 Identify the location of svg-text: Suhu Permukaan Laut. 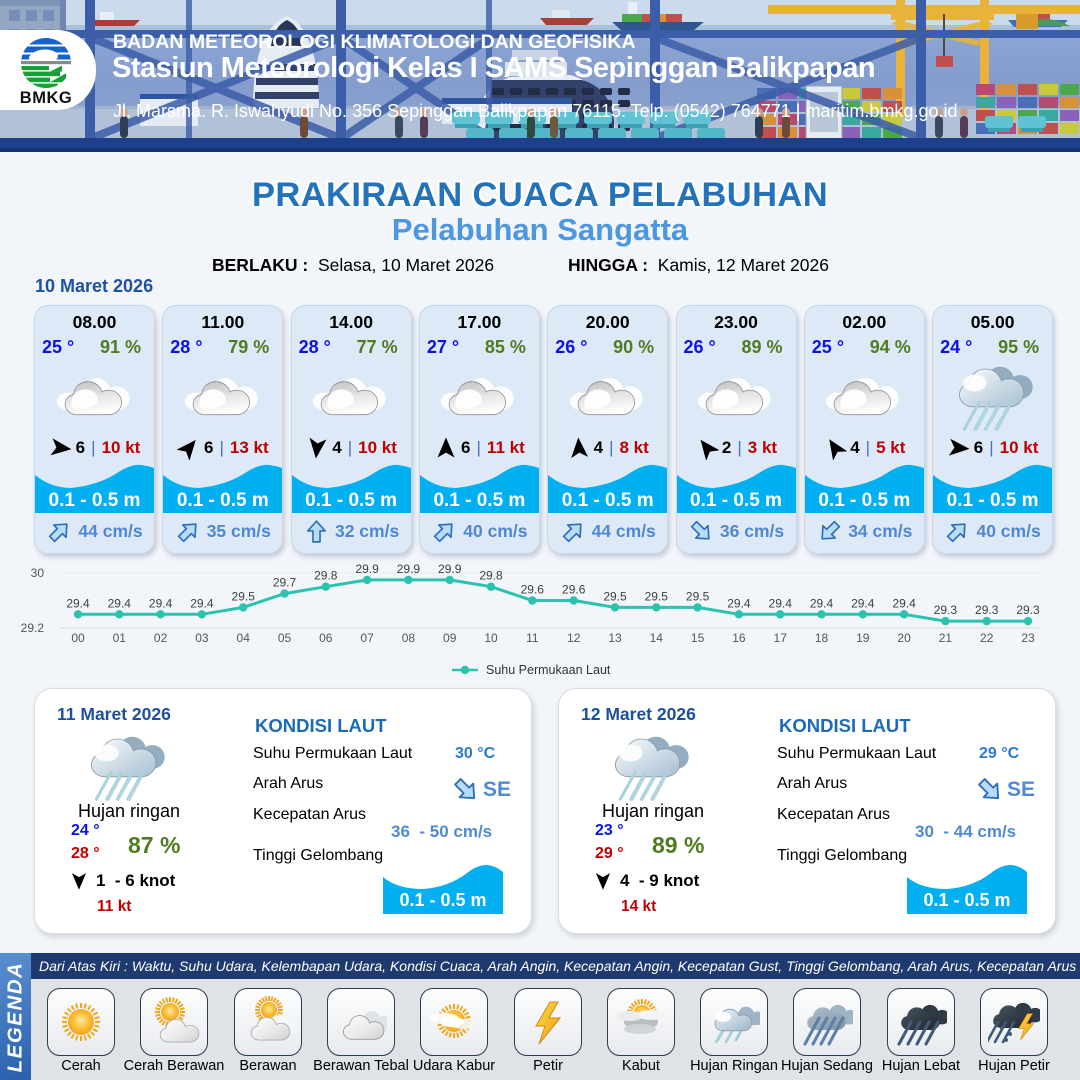
(548, 670).